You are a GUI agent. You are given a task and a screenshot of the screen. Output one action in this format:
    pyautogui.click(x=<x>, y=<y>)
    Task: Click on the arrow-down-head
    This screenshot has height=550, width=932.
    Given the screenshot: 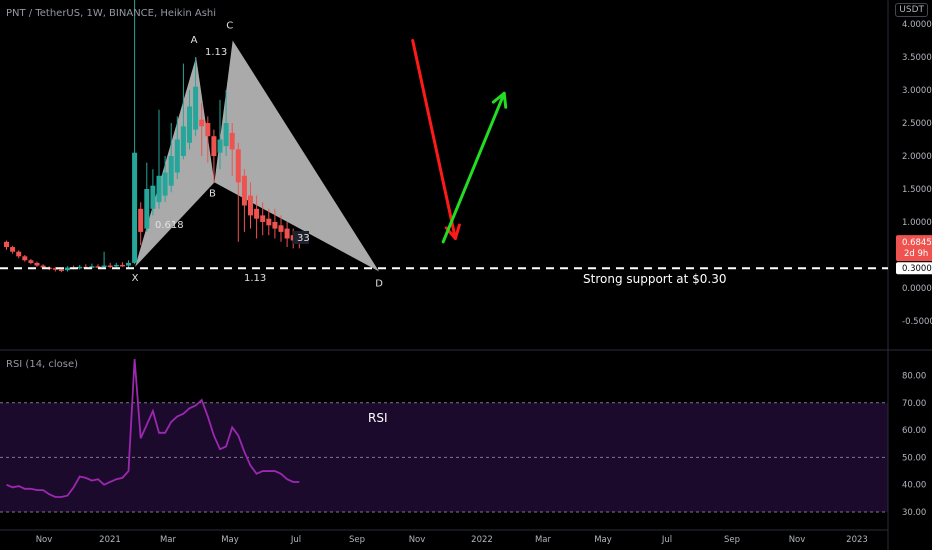 What is the action you would take?
    pyautogui.click(x=452, y=231)
    